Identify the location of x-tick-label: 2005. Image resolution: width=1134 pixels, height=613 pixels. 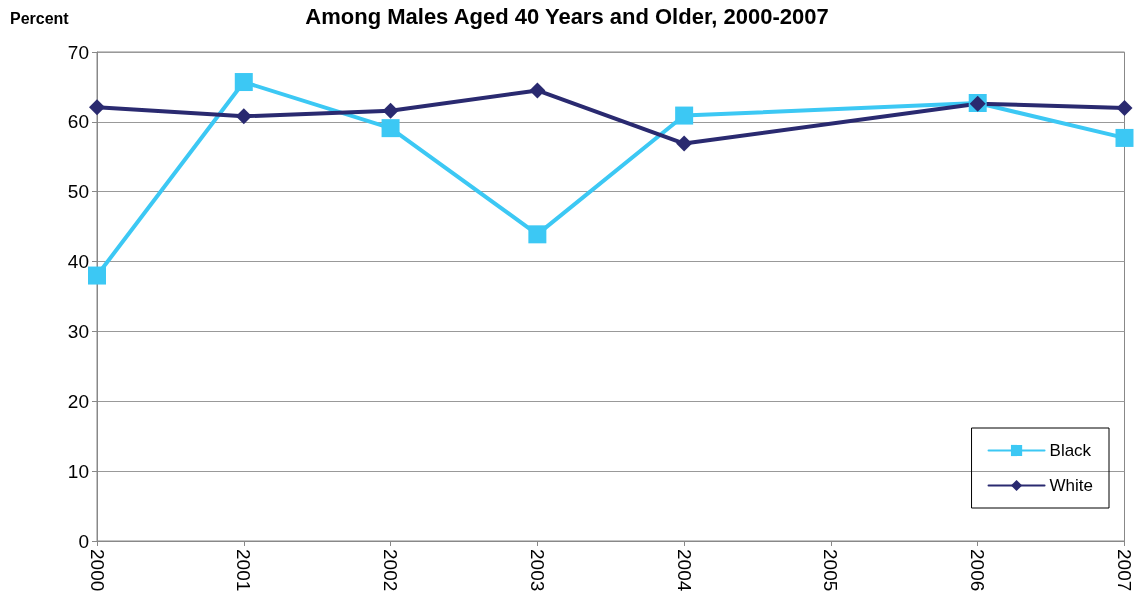
(831, 570).